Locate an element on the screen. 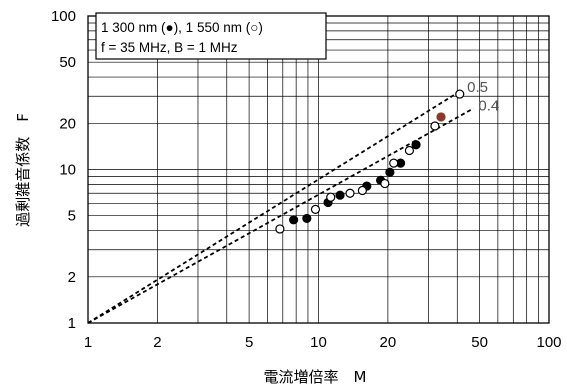  y-tick-label: 20 is located at coordinates (67, 123).